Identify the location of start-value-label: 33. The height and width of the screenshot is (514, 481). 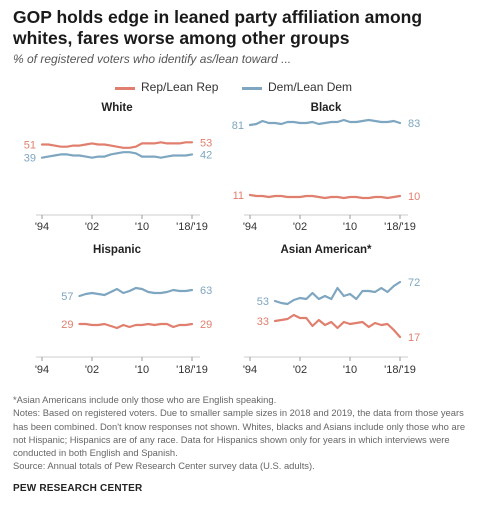
(263, 322).